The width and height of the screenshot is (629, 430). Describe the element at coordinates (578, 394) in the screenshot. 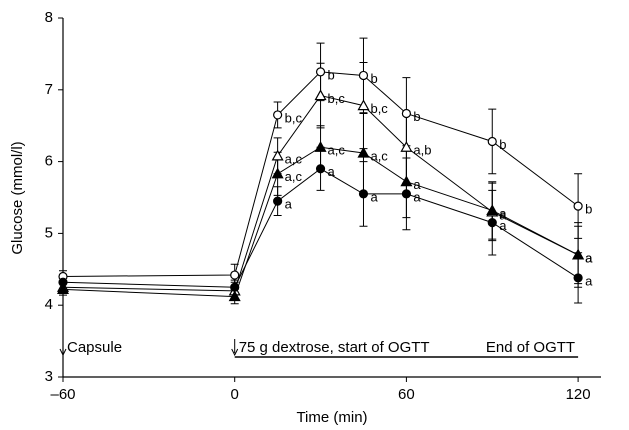

I see `x-tick-label: 120` at that location.